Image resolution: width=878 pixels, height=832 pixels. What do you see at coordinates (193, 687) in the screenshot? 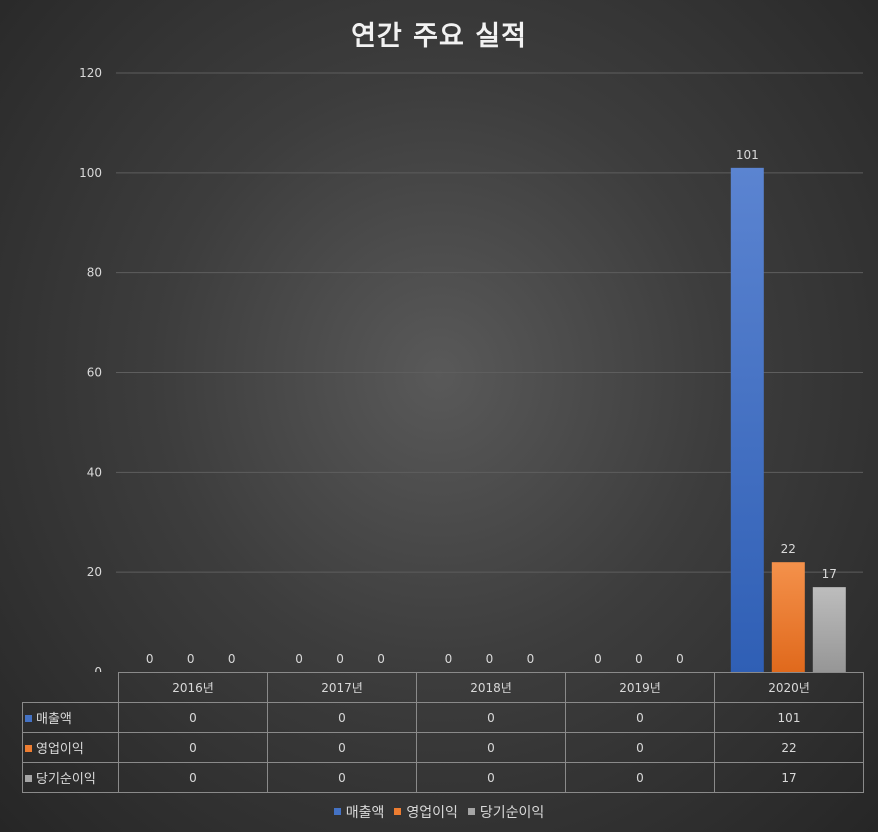
I see `x-category-label: 2016년` at bounding box center [193, 687].